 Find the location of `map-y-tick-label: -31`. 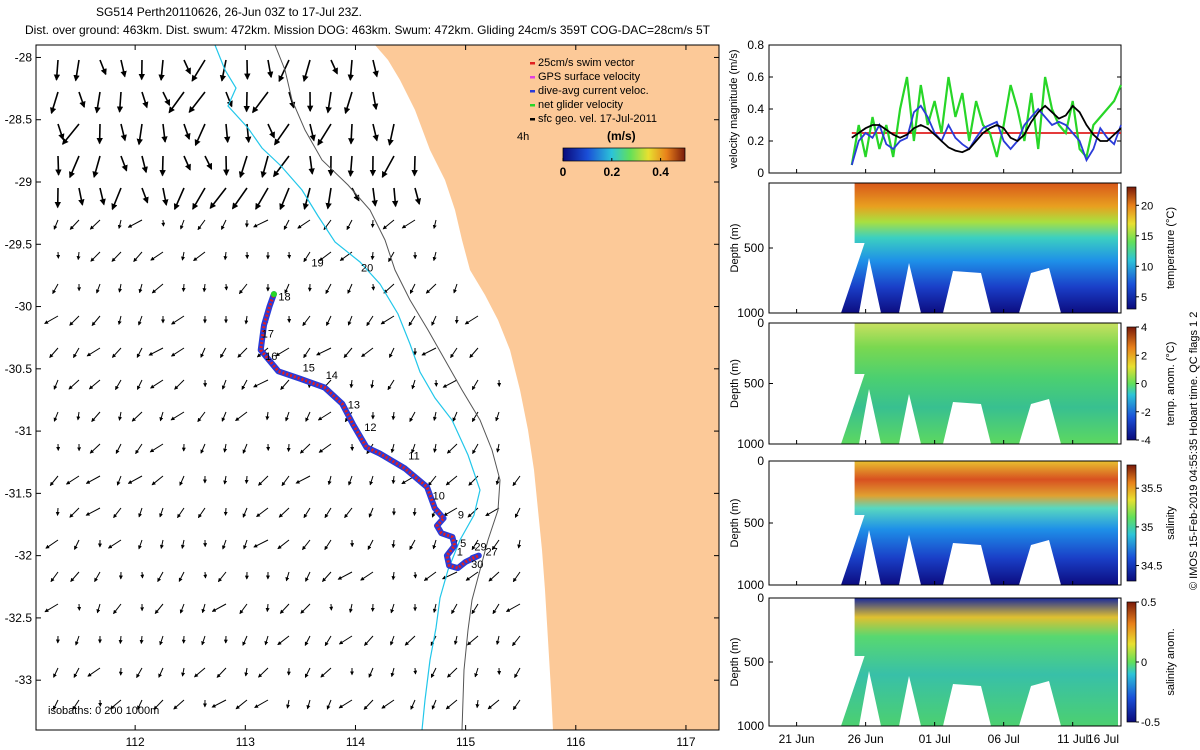

map-y-tick-label: -31 is located at coordinates (24, 431).